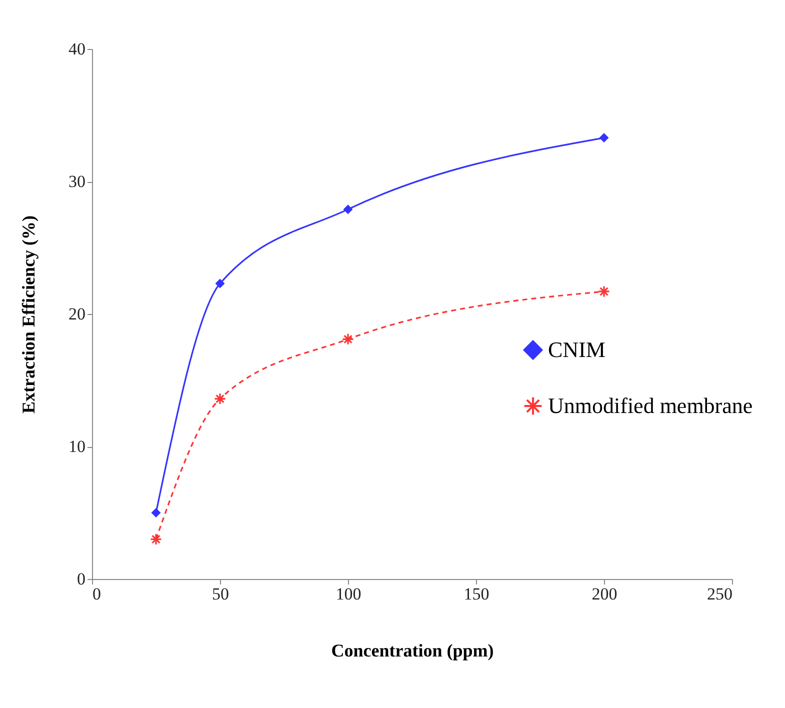  What do you see at coordinates (77, 49) in the screenshot?
I see `y-tick-label: 40` at bounding box center [77, 49].